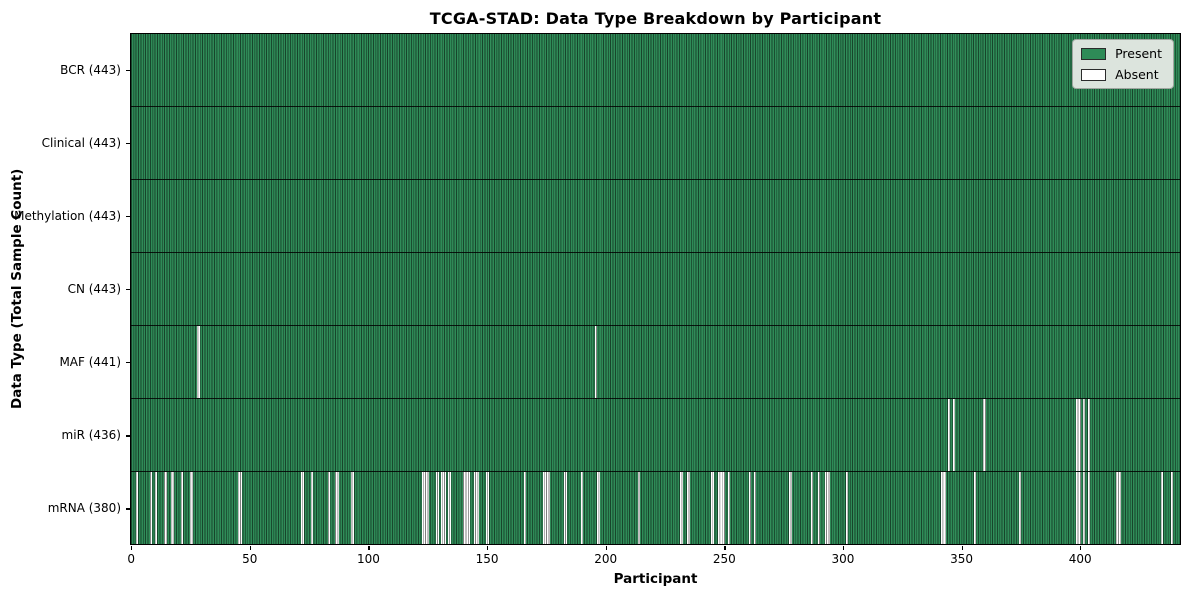 Image resolution: width=1200 pixels, height=600 pixels. I want to click on x-axis-ticks: 0 50 100 150 200 250 300 350 400, so click(654, 561).